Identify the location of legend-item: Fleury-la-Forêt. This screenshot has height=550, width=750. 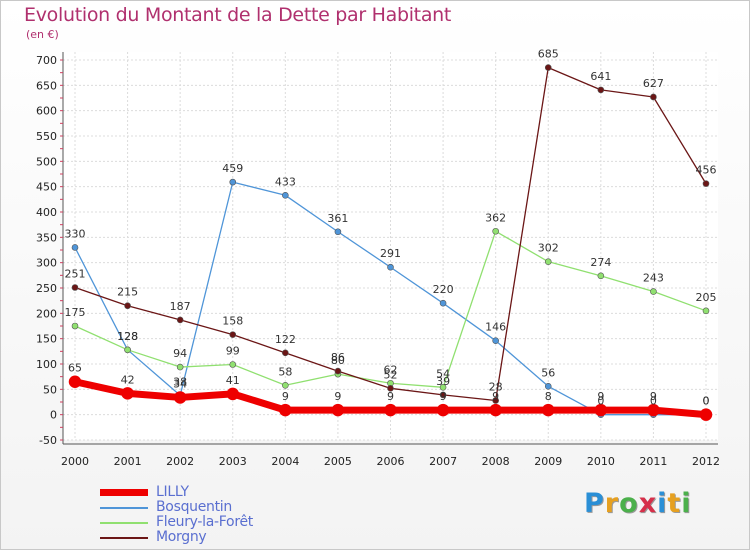
(230, 522).